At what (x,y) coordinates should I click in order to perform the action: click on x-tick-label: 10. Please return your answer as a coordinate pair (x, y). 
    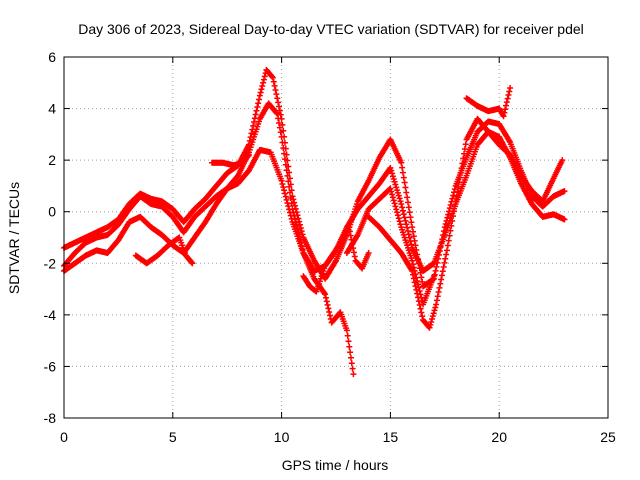
    Looking at the image, I should click on (282, 437).